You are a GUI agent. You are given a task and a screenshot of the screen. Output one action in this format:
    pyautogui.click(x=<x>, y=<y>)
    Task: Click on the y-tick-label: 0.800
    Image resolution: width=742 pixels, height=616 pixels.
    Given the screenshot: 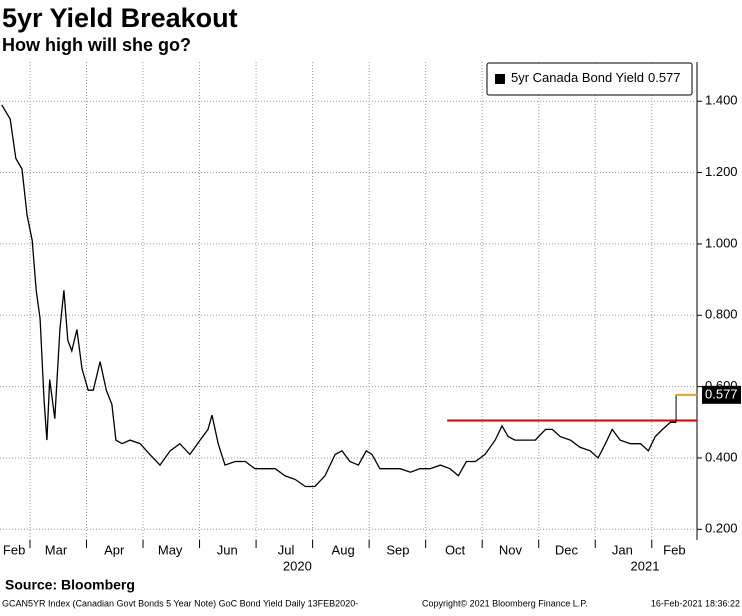 What is the action you would take?
    pyautogui.click(x=721, y=314)
    